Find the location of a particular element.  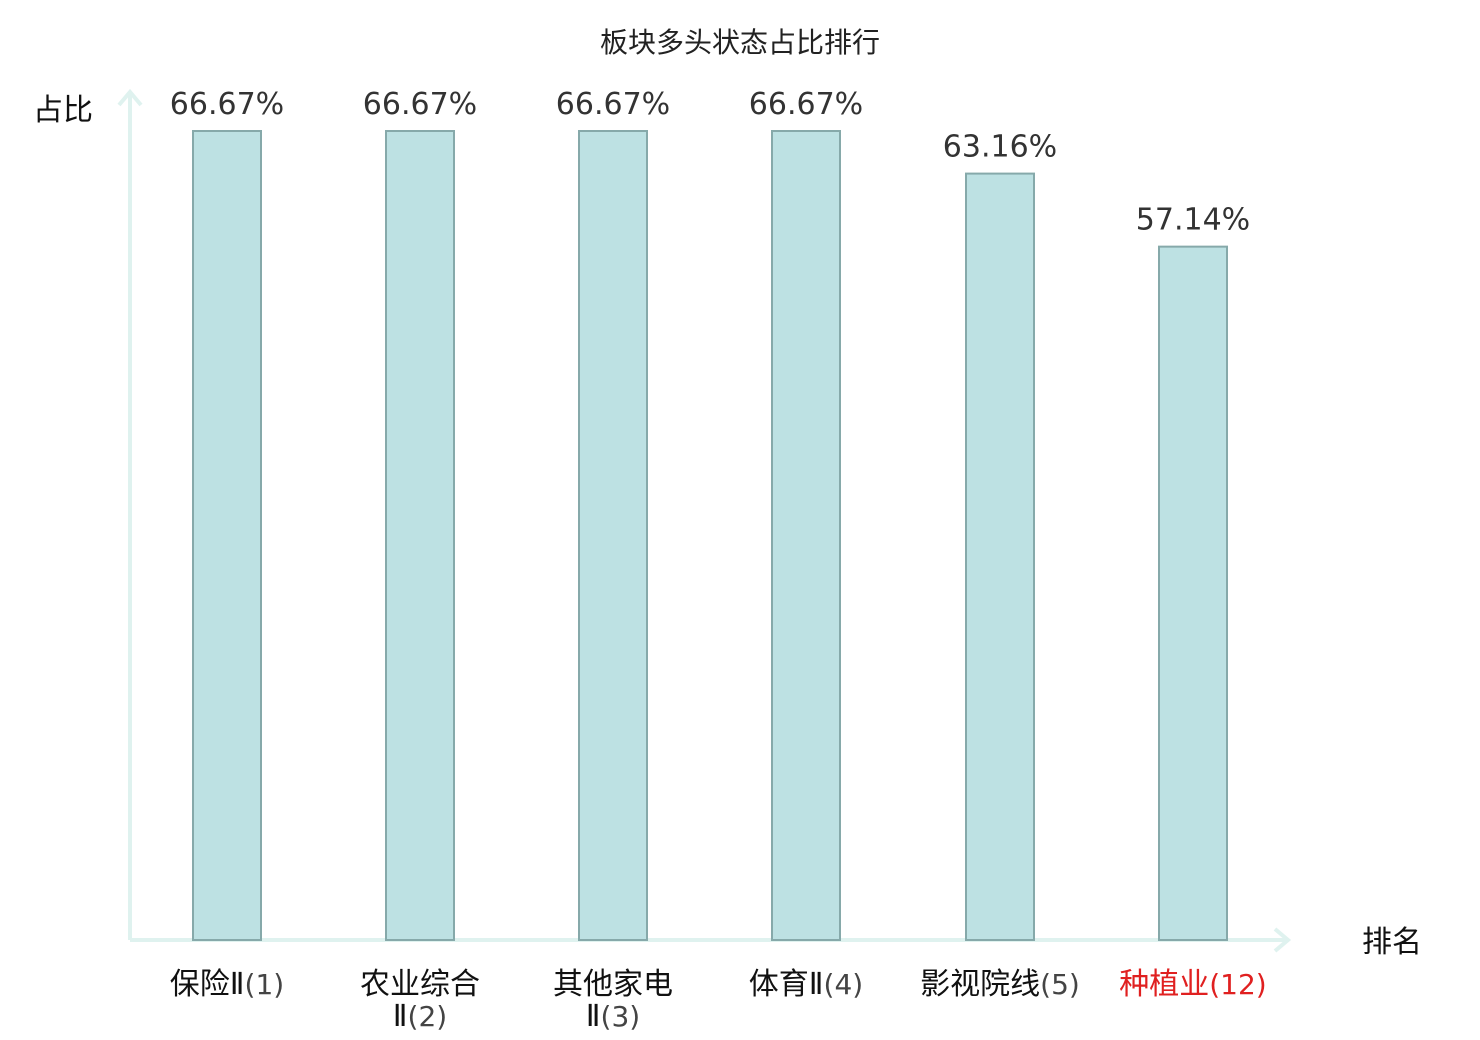

category-label-2-line-2: Ⅱ(2) is located at coordinates (420, 1016).